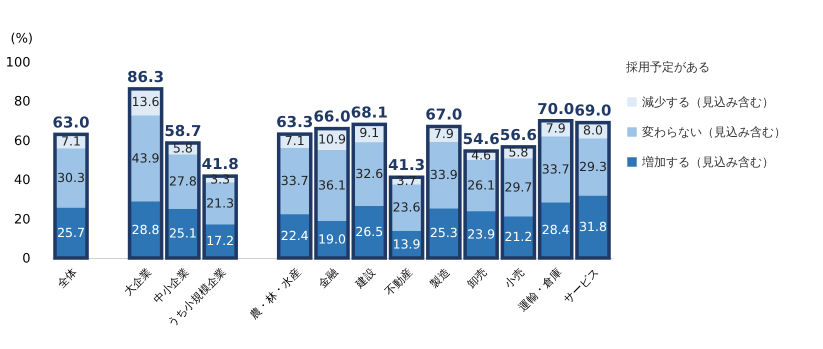 The height and width of the screenshot is (349, 823). What do you see at coordinates (593, 226) in the screenshot?
I see `data-label: 31.8` at bounding box center [593, 226].